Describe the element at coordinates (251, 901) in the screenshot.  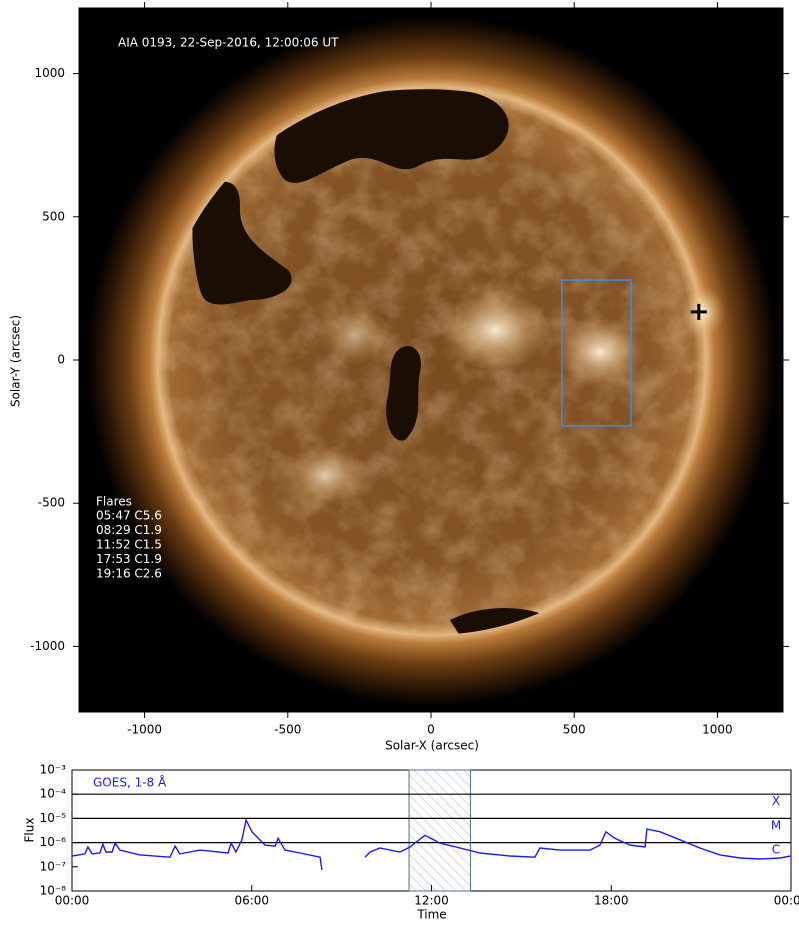
I see `x-tick-label: 06:00` at that location.